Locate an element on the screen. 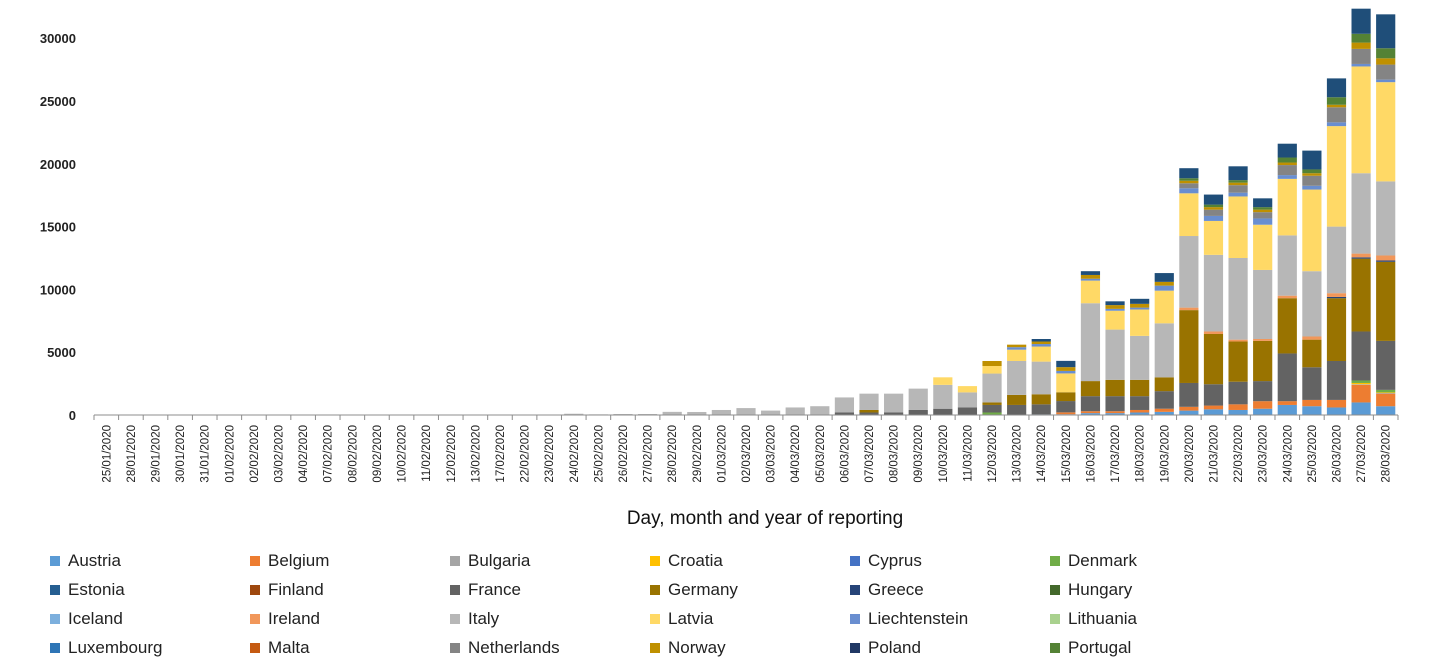 This screenshot has height=670, width=1429. legend-item-cyprus: Cyprus is located at coordinates (950, 561).